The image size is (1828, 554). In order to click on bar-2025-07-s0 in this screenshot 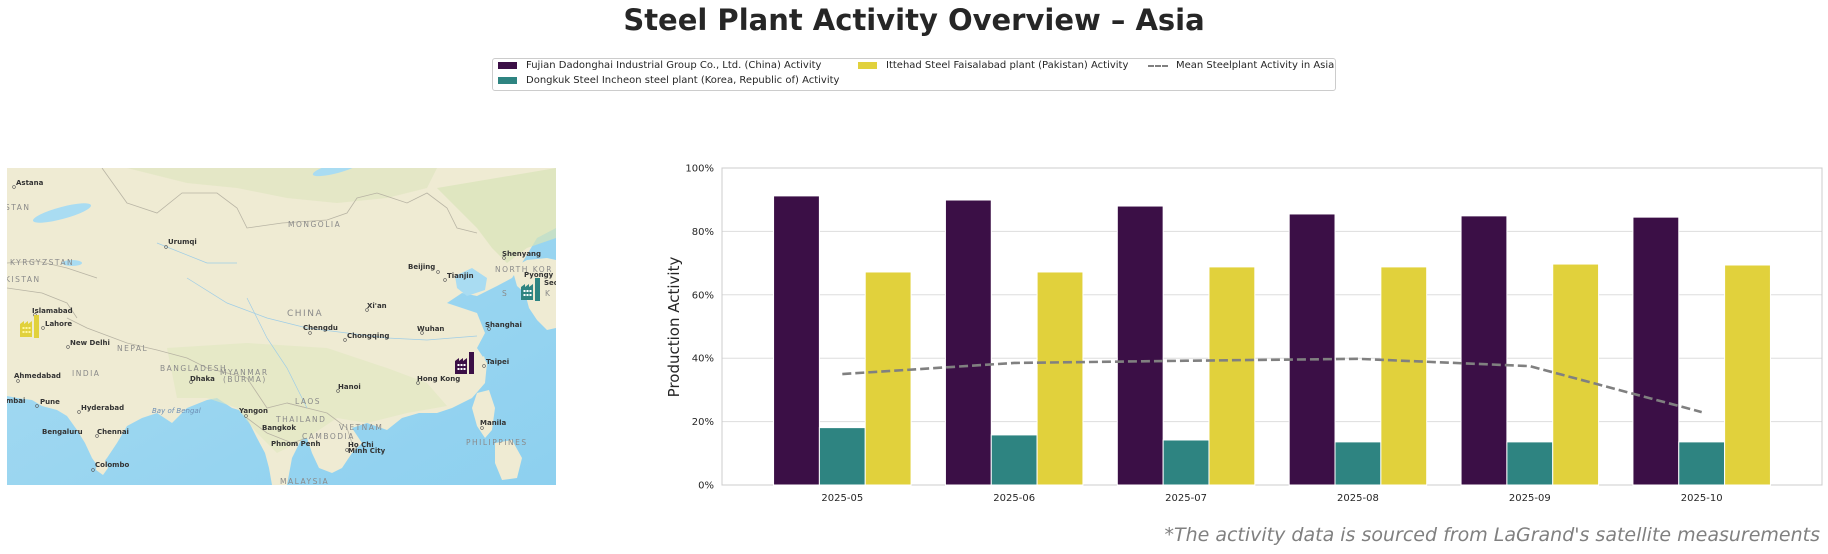, I will do `click(1140, 345)`.